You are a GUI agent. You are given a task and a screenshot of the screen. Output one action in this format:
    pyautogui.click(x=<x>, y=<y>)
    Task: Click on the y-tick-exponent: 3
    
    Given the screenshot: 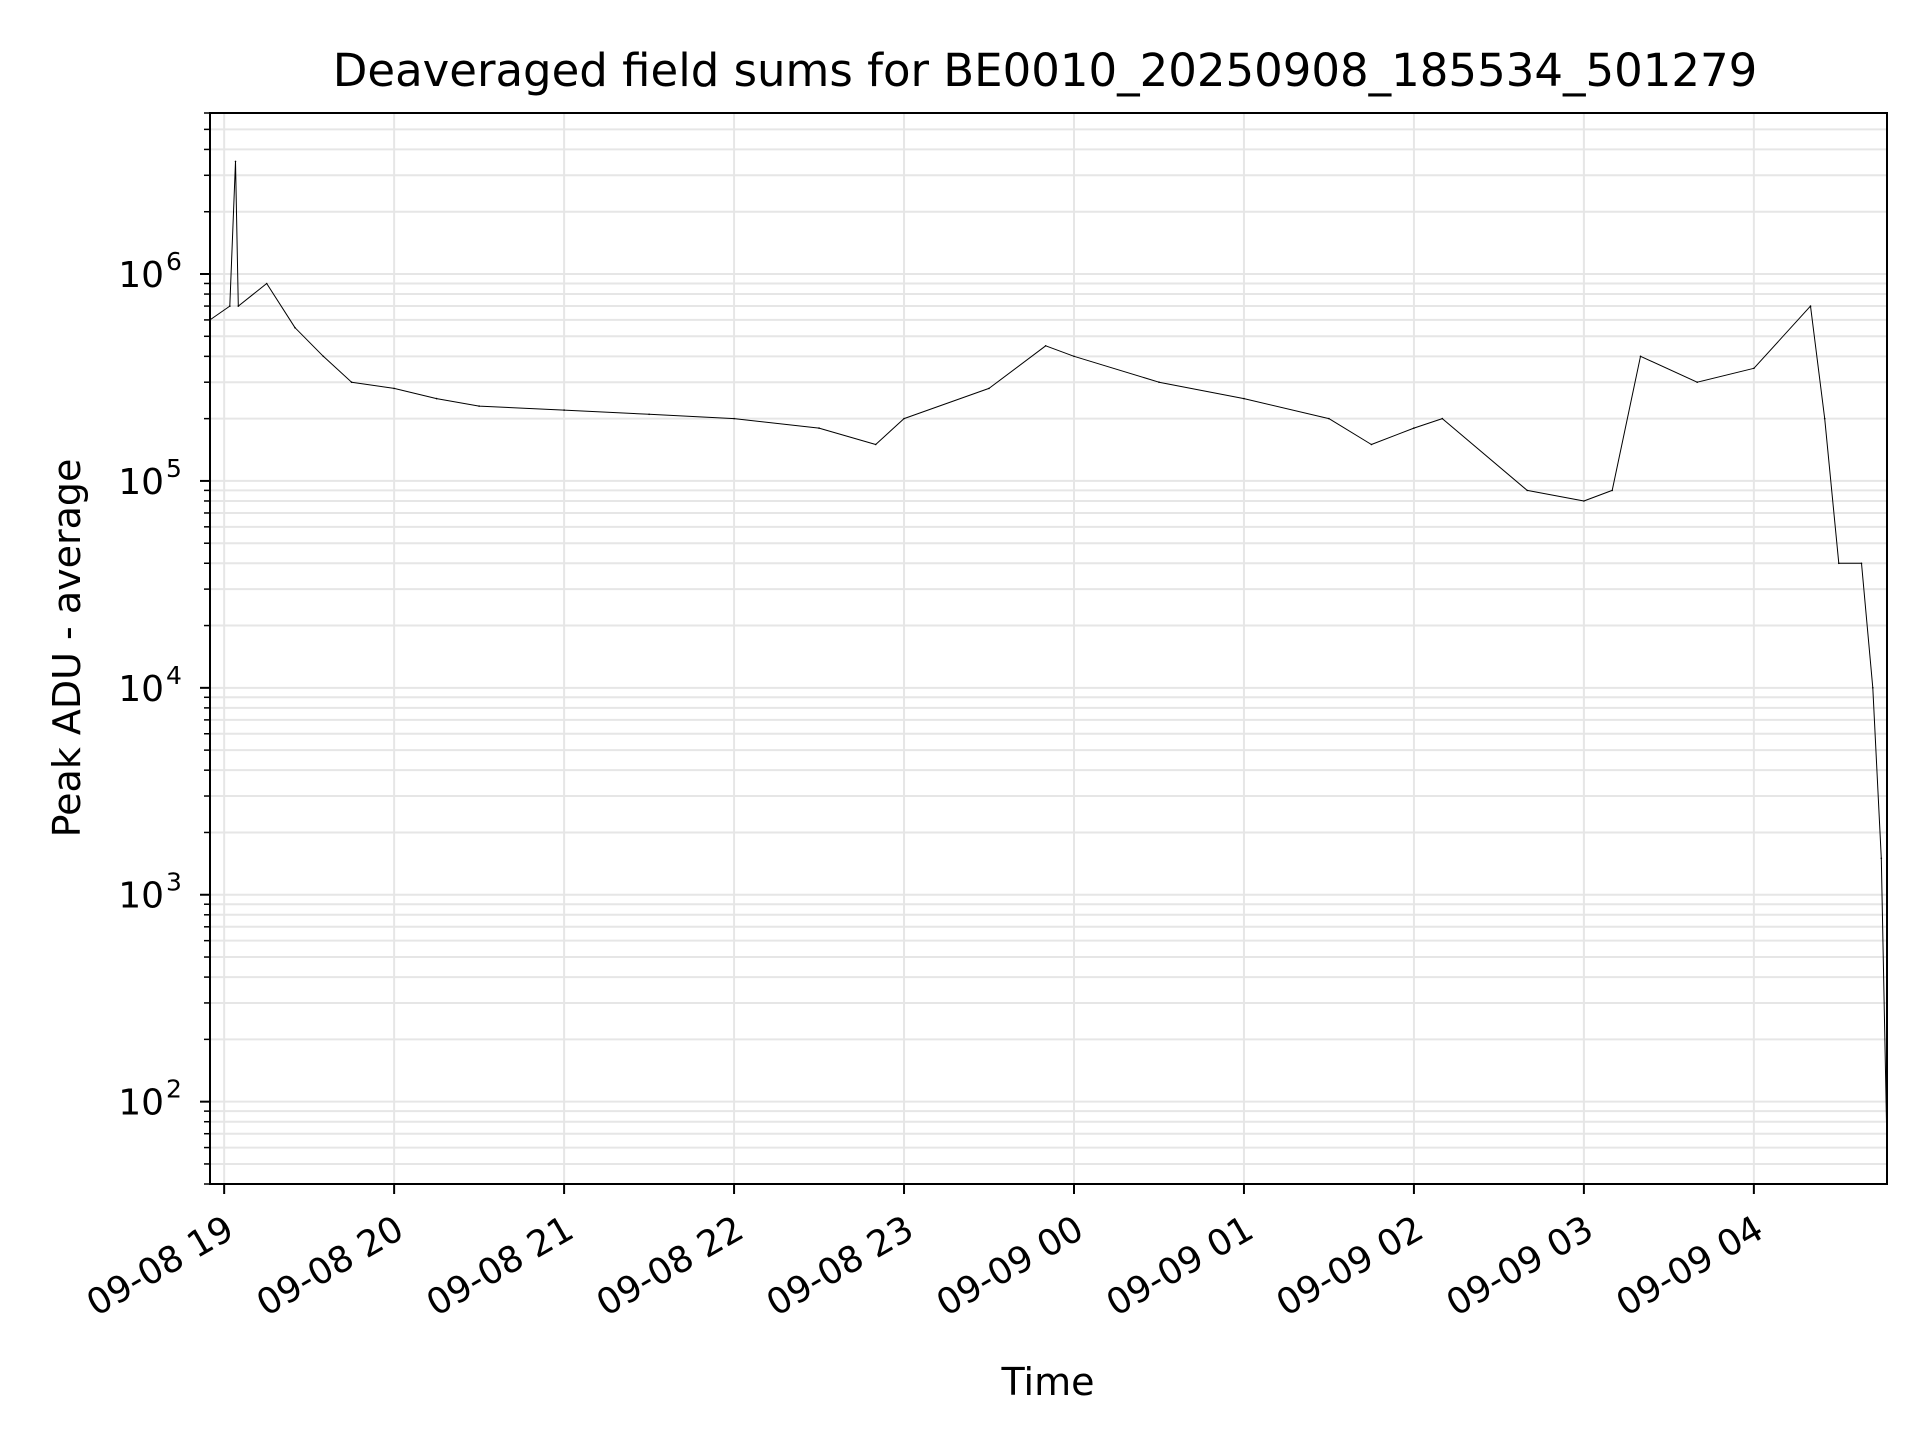 What is the action you would take?
    pyautogui.click(x=174, y=882)
    